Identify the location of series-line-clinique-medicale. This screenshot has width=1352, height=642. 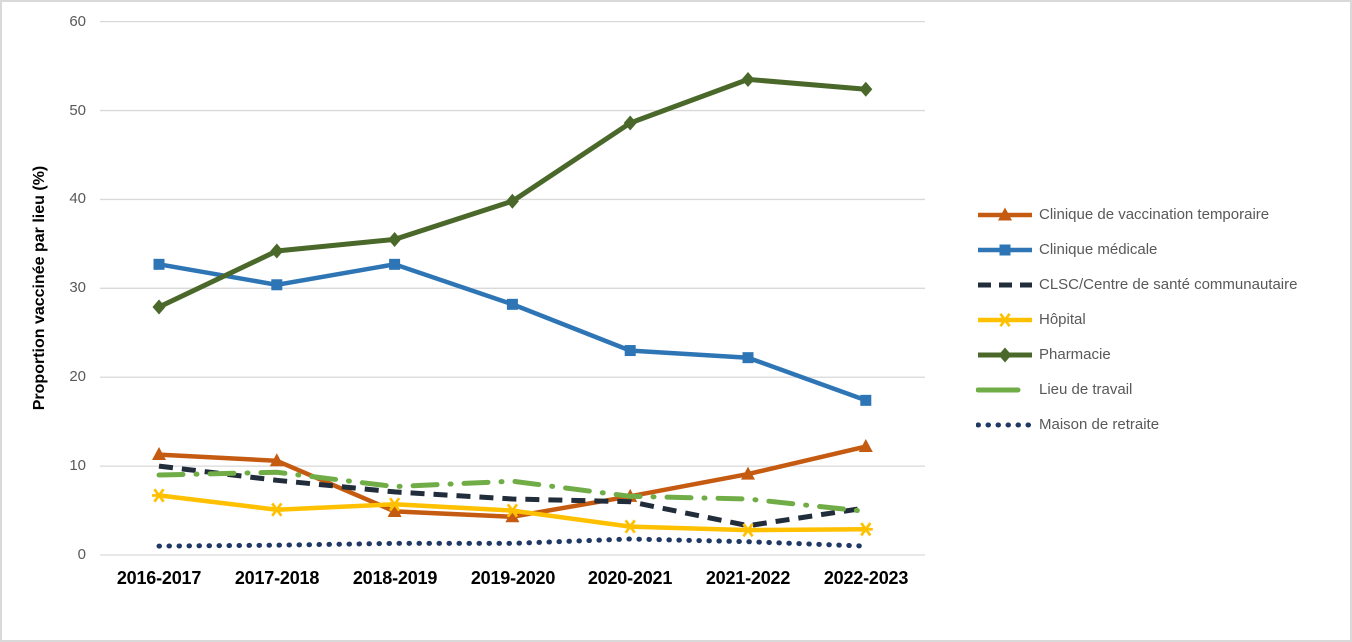
(512, 332).